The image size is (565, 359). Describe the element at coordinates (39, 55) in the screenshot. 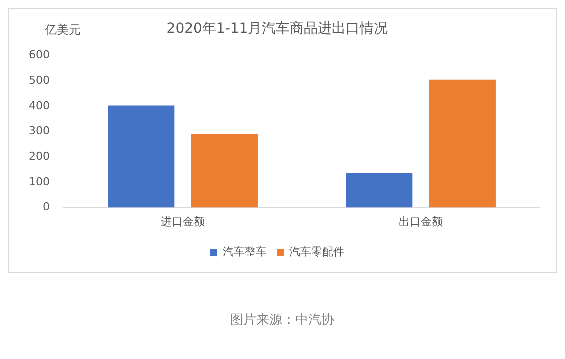

I see `y-tick-label: 600` at that location.